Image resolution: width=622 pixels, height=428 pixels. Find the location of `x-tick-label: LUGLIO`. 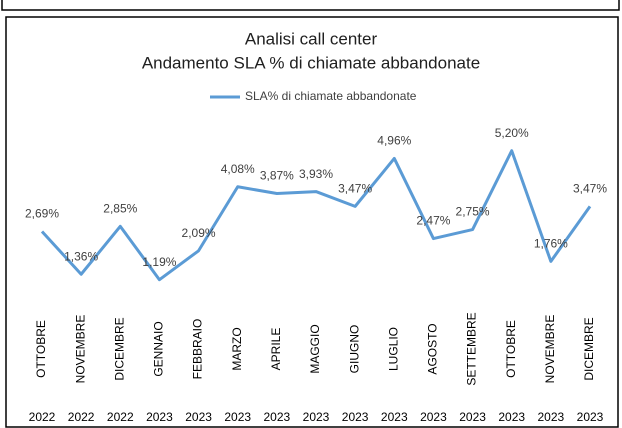

x-tick-label: LUGLIO is located at coordinates (393, 349).